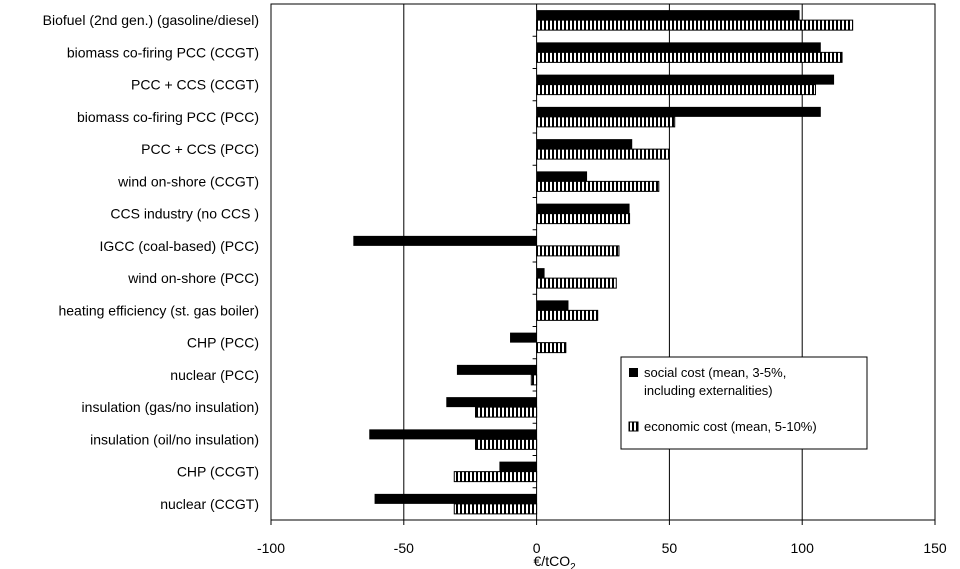  Describe the element at coordinates (195, 85) in the screenshot. I see `category-label: PCC + CCS (CCGT)` at that location.